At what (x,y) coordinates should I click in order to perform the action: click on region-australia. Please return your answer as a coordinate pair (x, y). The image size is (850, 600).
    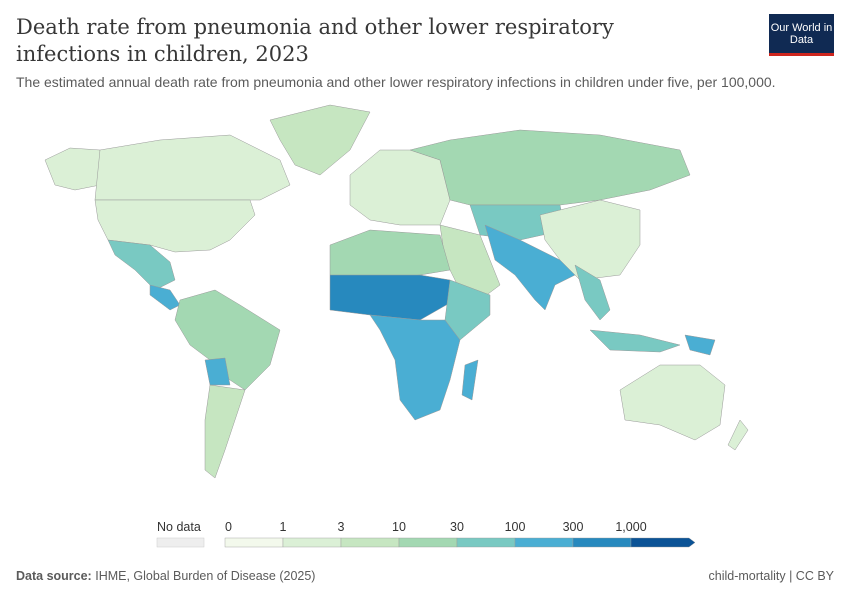
    Looking at the image, I should click on (672, 402).